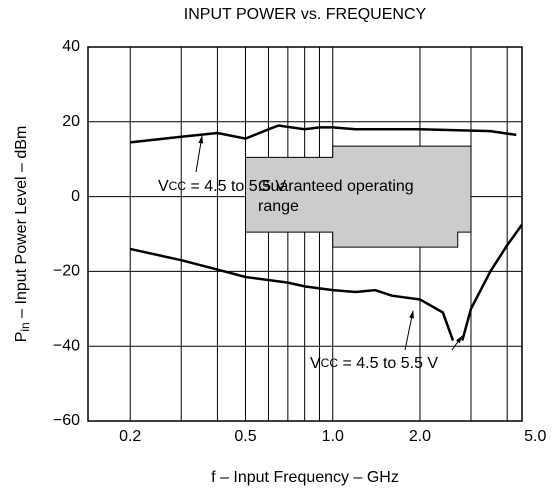 This screenshot has height=496, width=559. I want to click on y-axis-label: Pin – Input Power Level – dBm, so click(22, 234).